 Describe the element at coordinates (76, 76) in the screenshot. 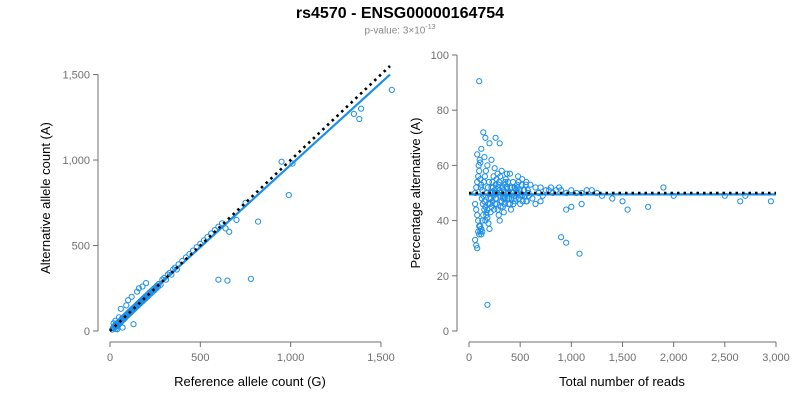

I see `y-tick-label: 1,500` at that location.